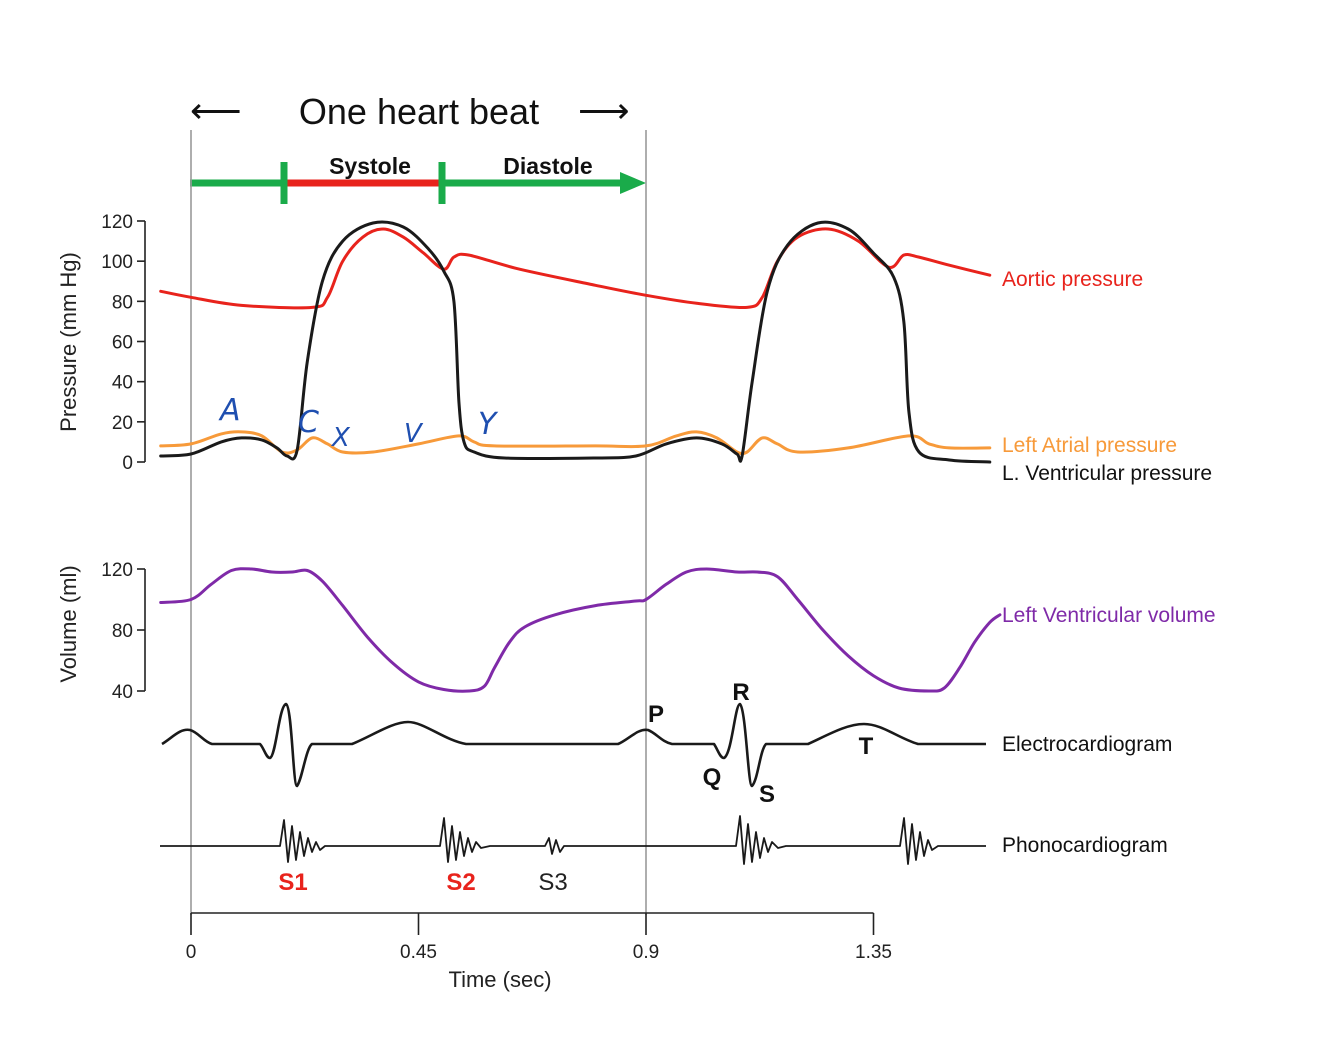  Describe the element at coordinates (1089, 445) in the screenshot. I see `left-atrial-pressure-label: Left Atrial pressure` at that location.